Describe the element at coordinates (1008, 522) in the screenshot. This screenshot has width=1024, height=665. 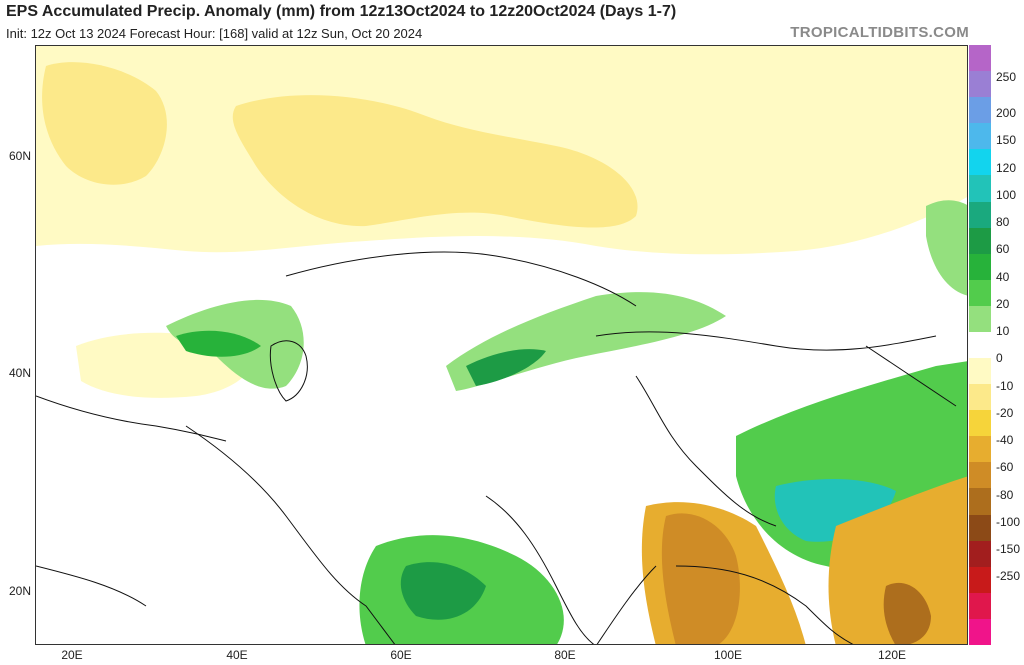
I see `colorbar-label: -100` at that location.